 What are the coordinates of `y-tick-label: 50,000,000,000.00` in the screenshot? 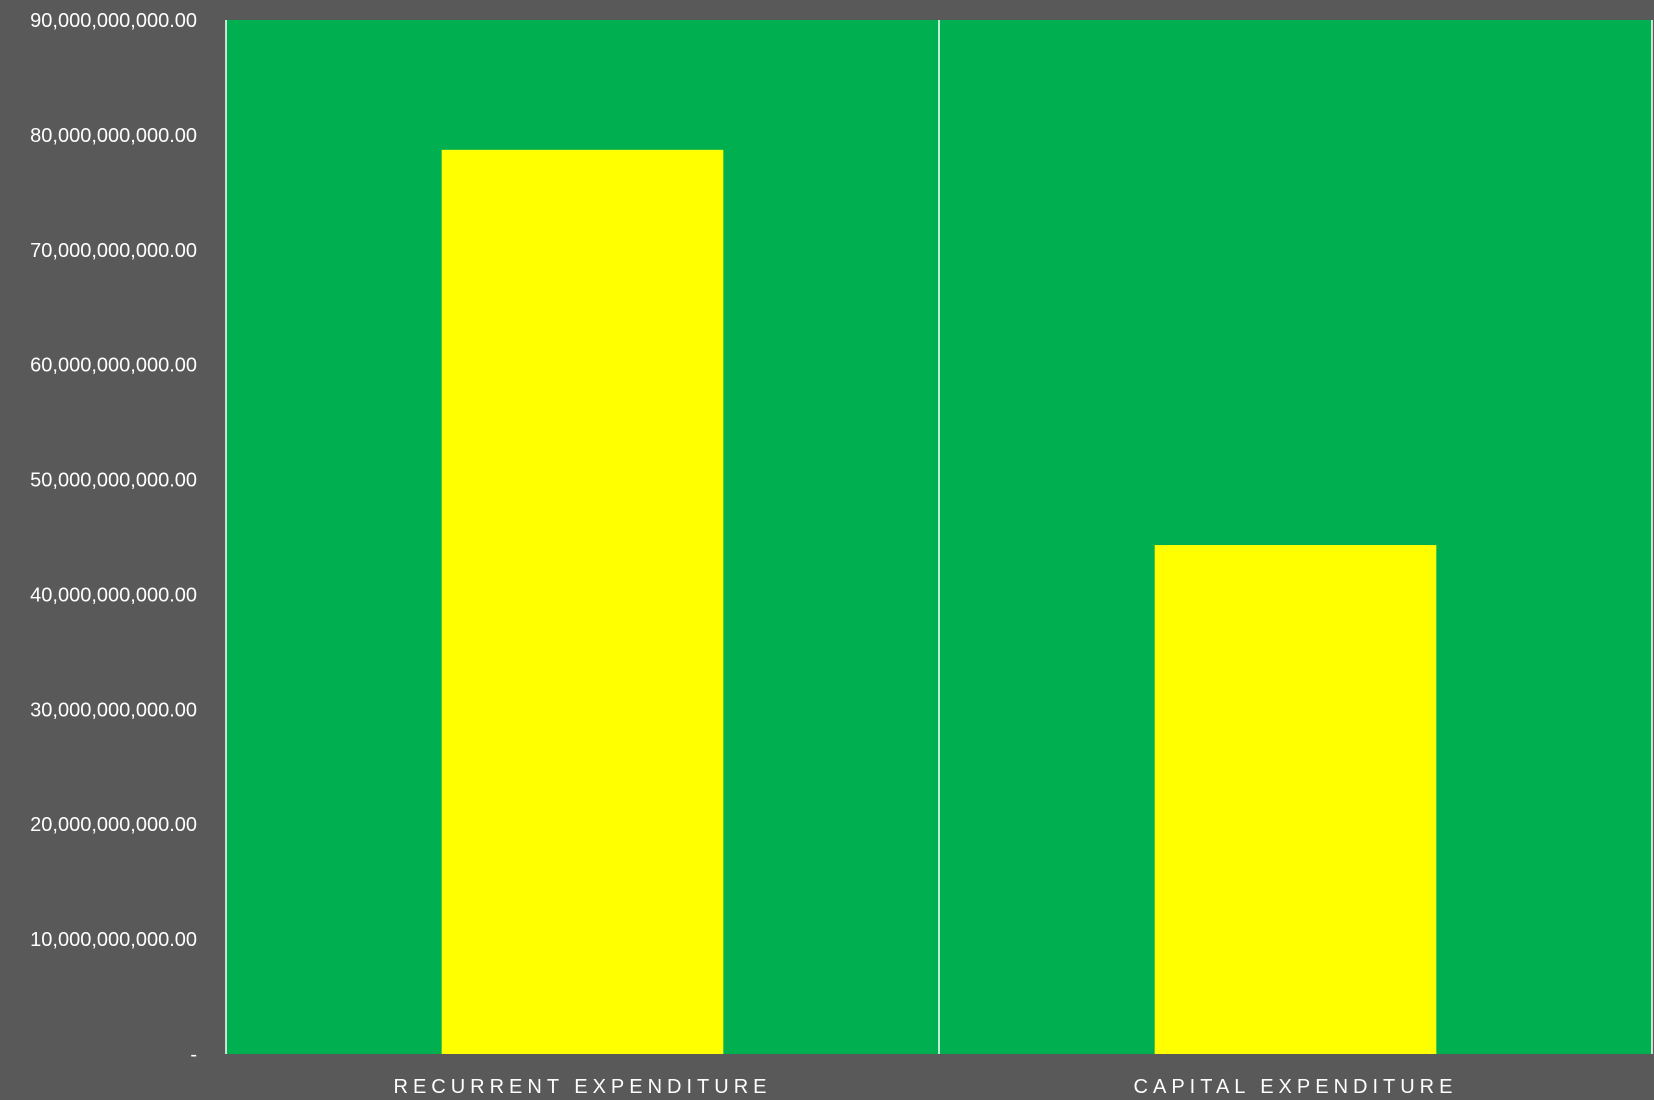 It's located at (113, 481).